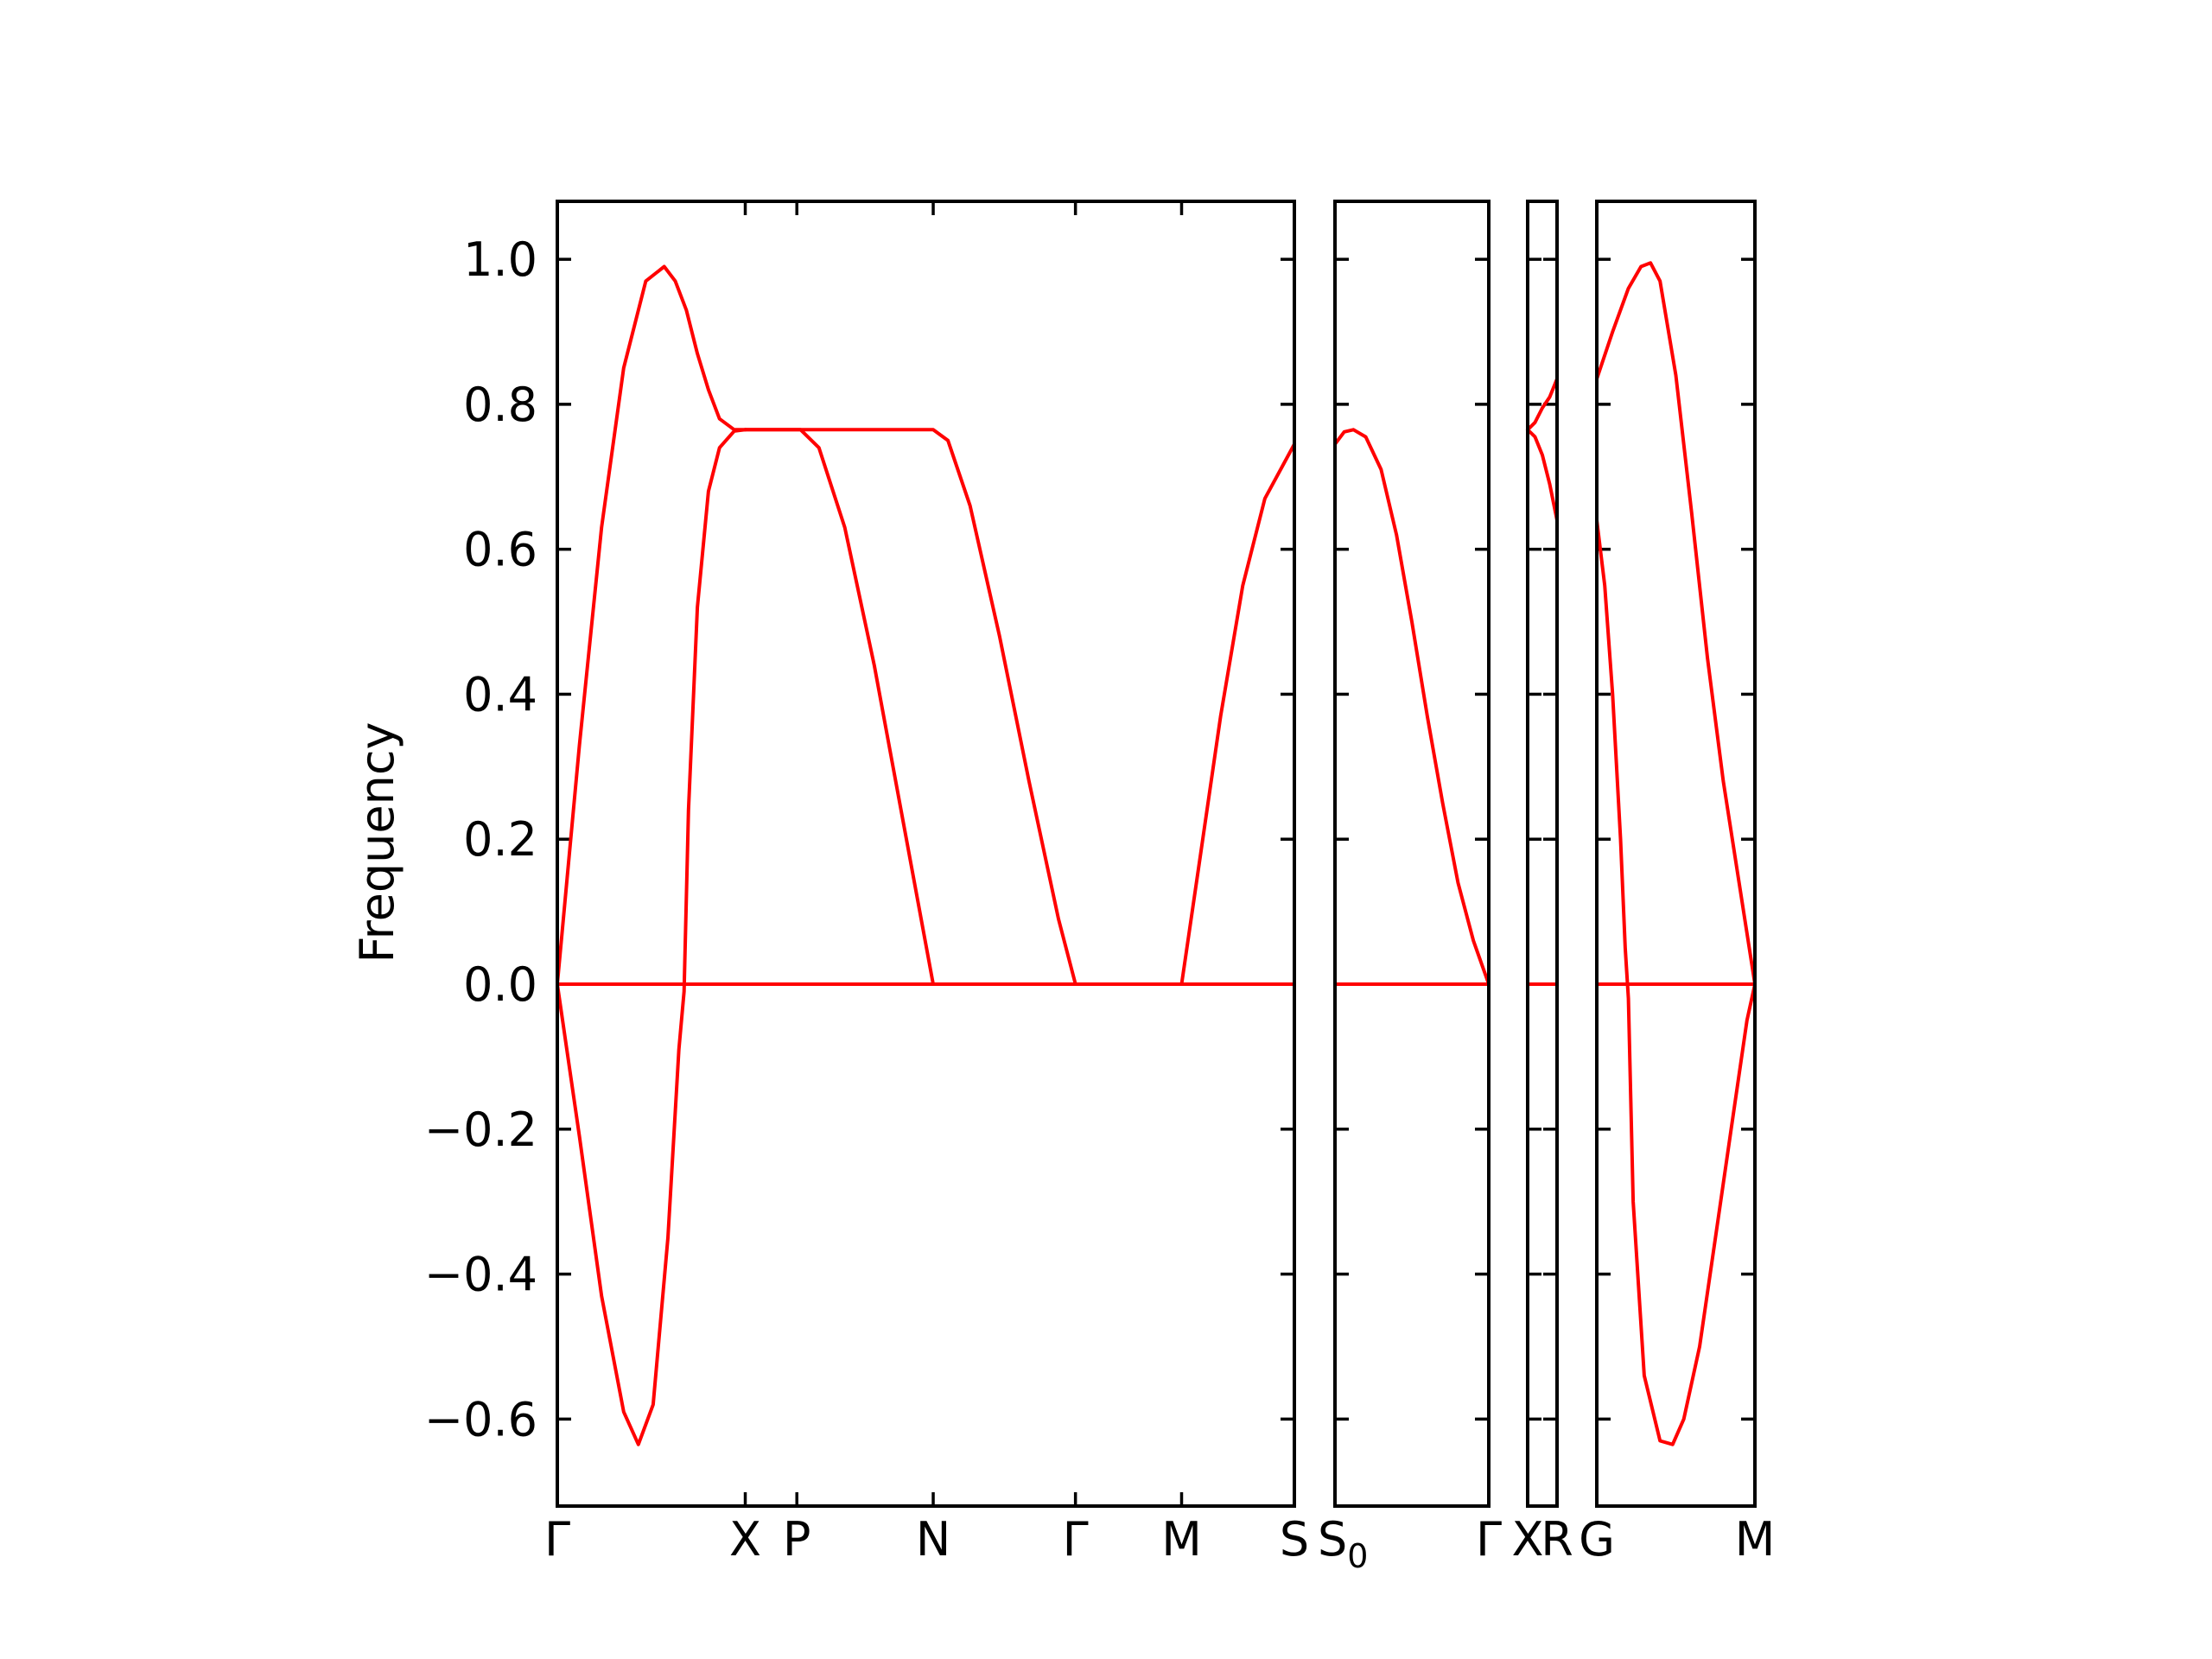 The width and height of the screenshot is (2212, 1659). What do you see at coordinates (500, 694) in the screenshot?
I see `y-tick-label: 0.4` at bounding box center [500, 694].